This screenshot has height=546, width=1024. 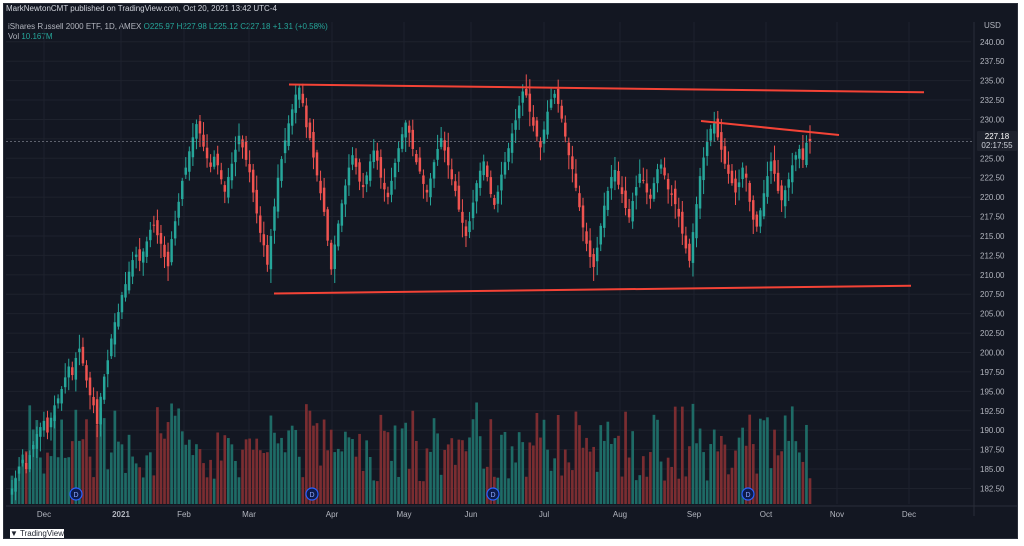 What do you see at coordinates (211, 26) in the screenshot?
I see `low-label: L` at bounding box center [211, 26].